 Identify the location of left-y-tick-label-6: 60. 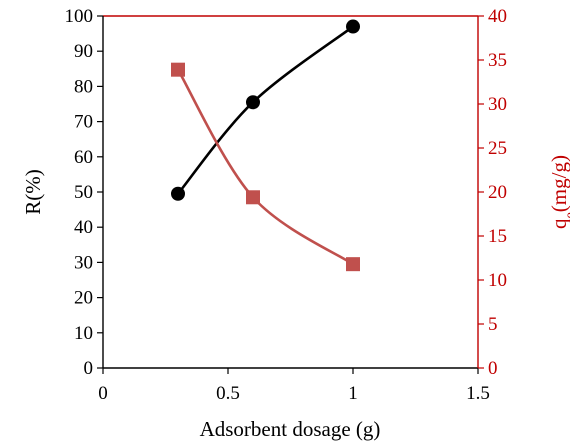
(83, 157).